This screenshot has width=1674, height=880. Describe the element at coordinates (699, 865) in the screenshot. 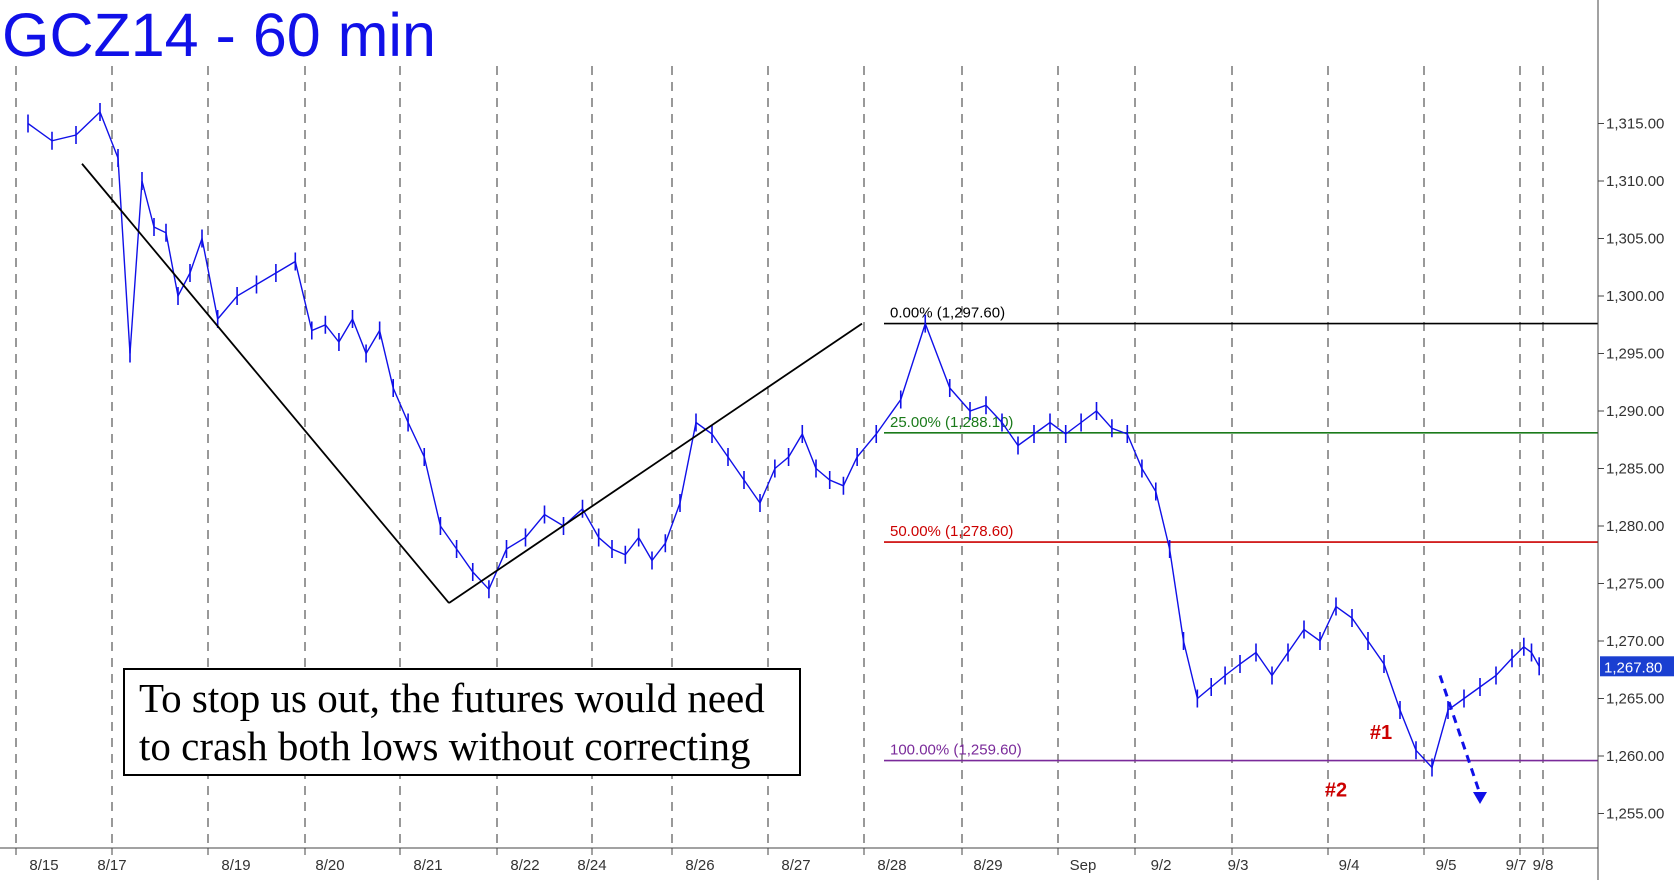

I see `x-tick-label: 8/26` at that location.